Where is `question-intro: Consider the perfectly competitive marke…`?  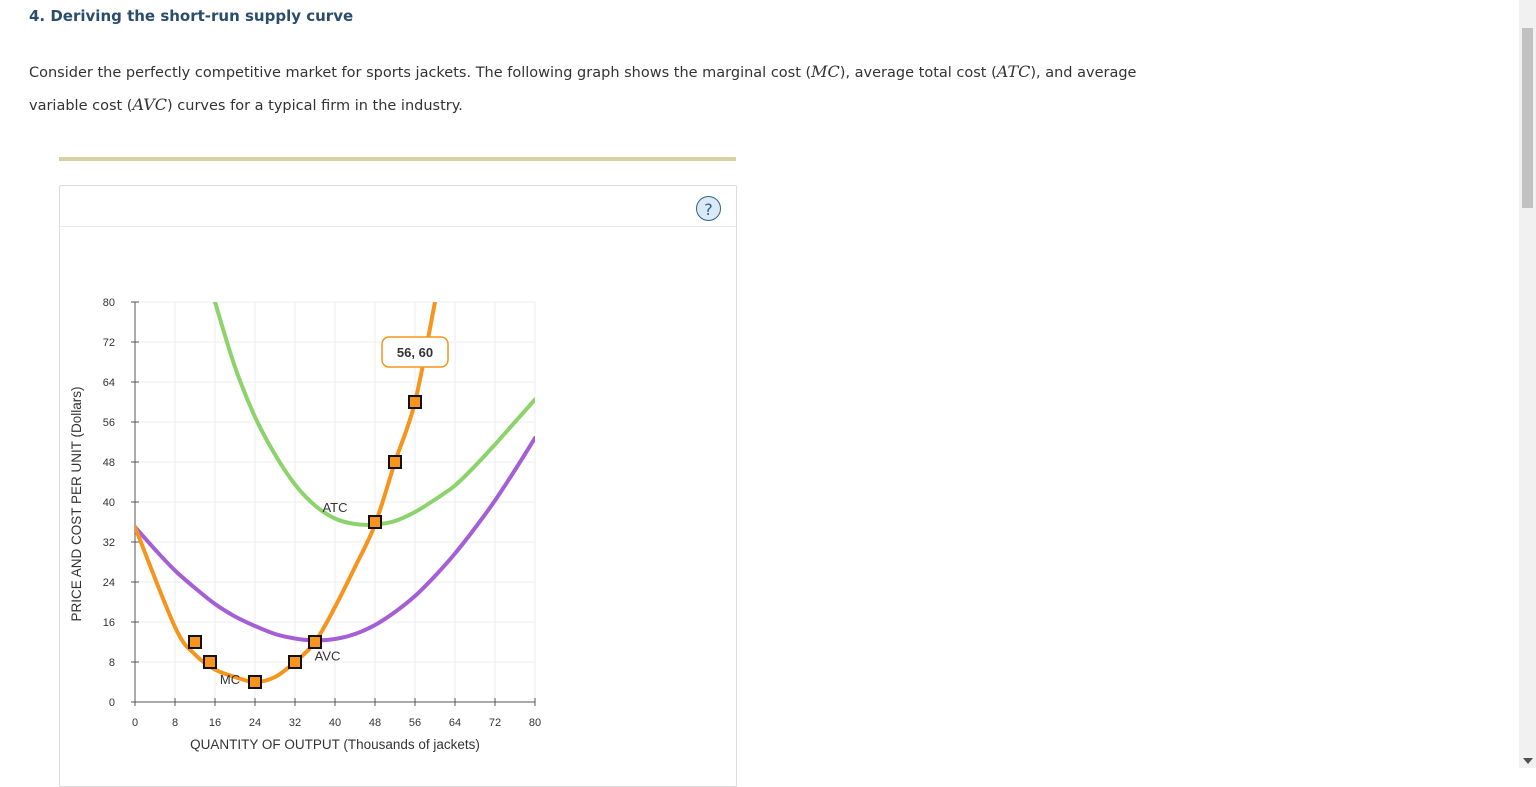
question-intro: Consider the perfectly competitive marke… is located at coordinates (594, 89).